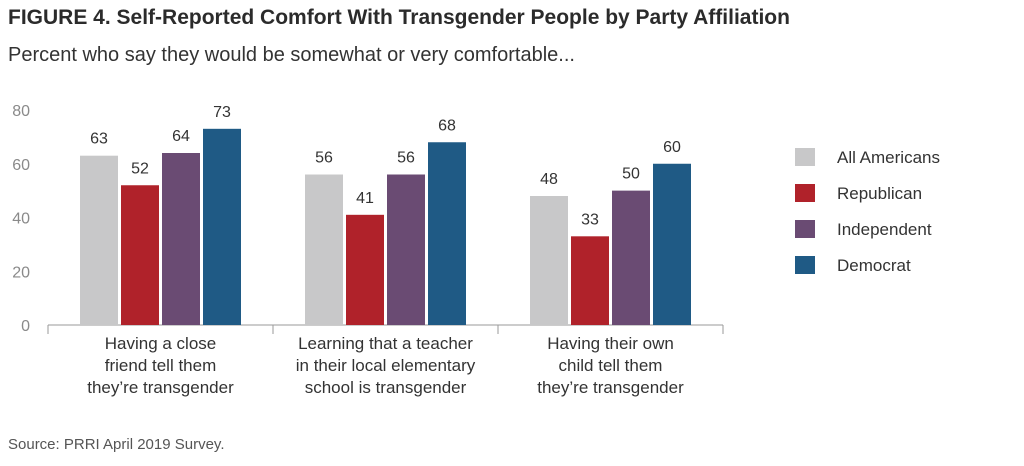  What do you see at coordinates (879, 193) in the screenshot?
I see `legend-label: Republican` at bounding box center [879, 193].